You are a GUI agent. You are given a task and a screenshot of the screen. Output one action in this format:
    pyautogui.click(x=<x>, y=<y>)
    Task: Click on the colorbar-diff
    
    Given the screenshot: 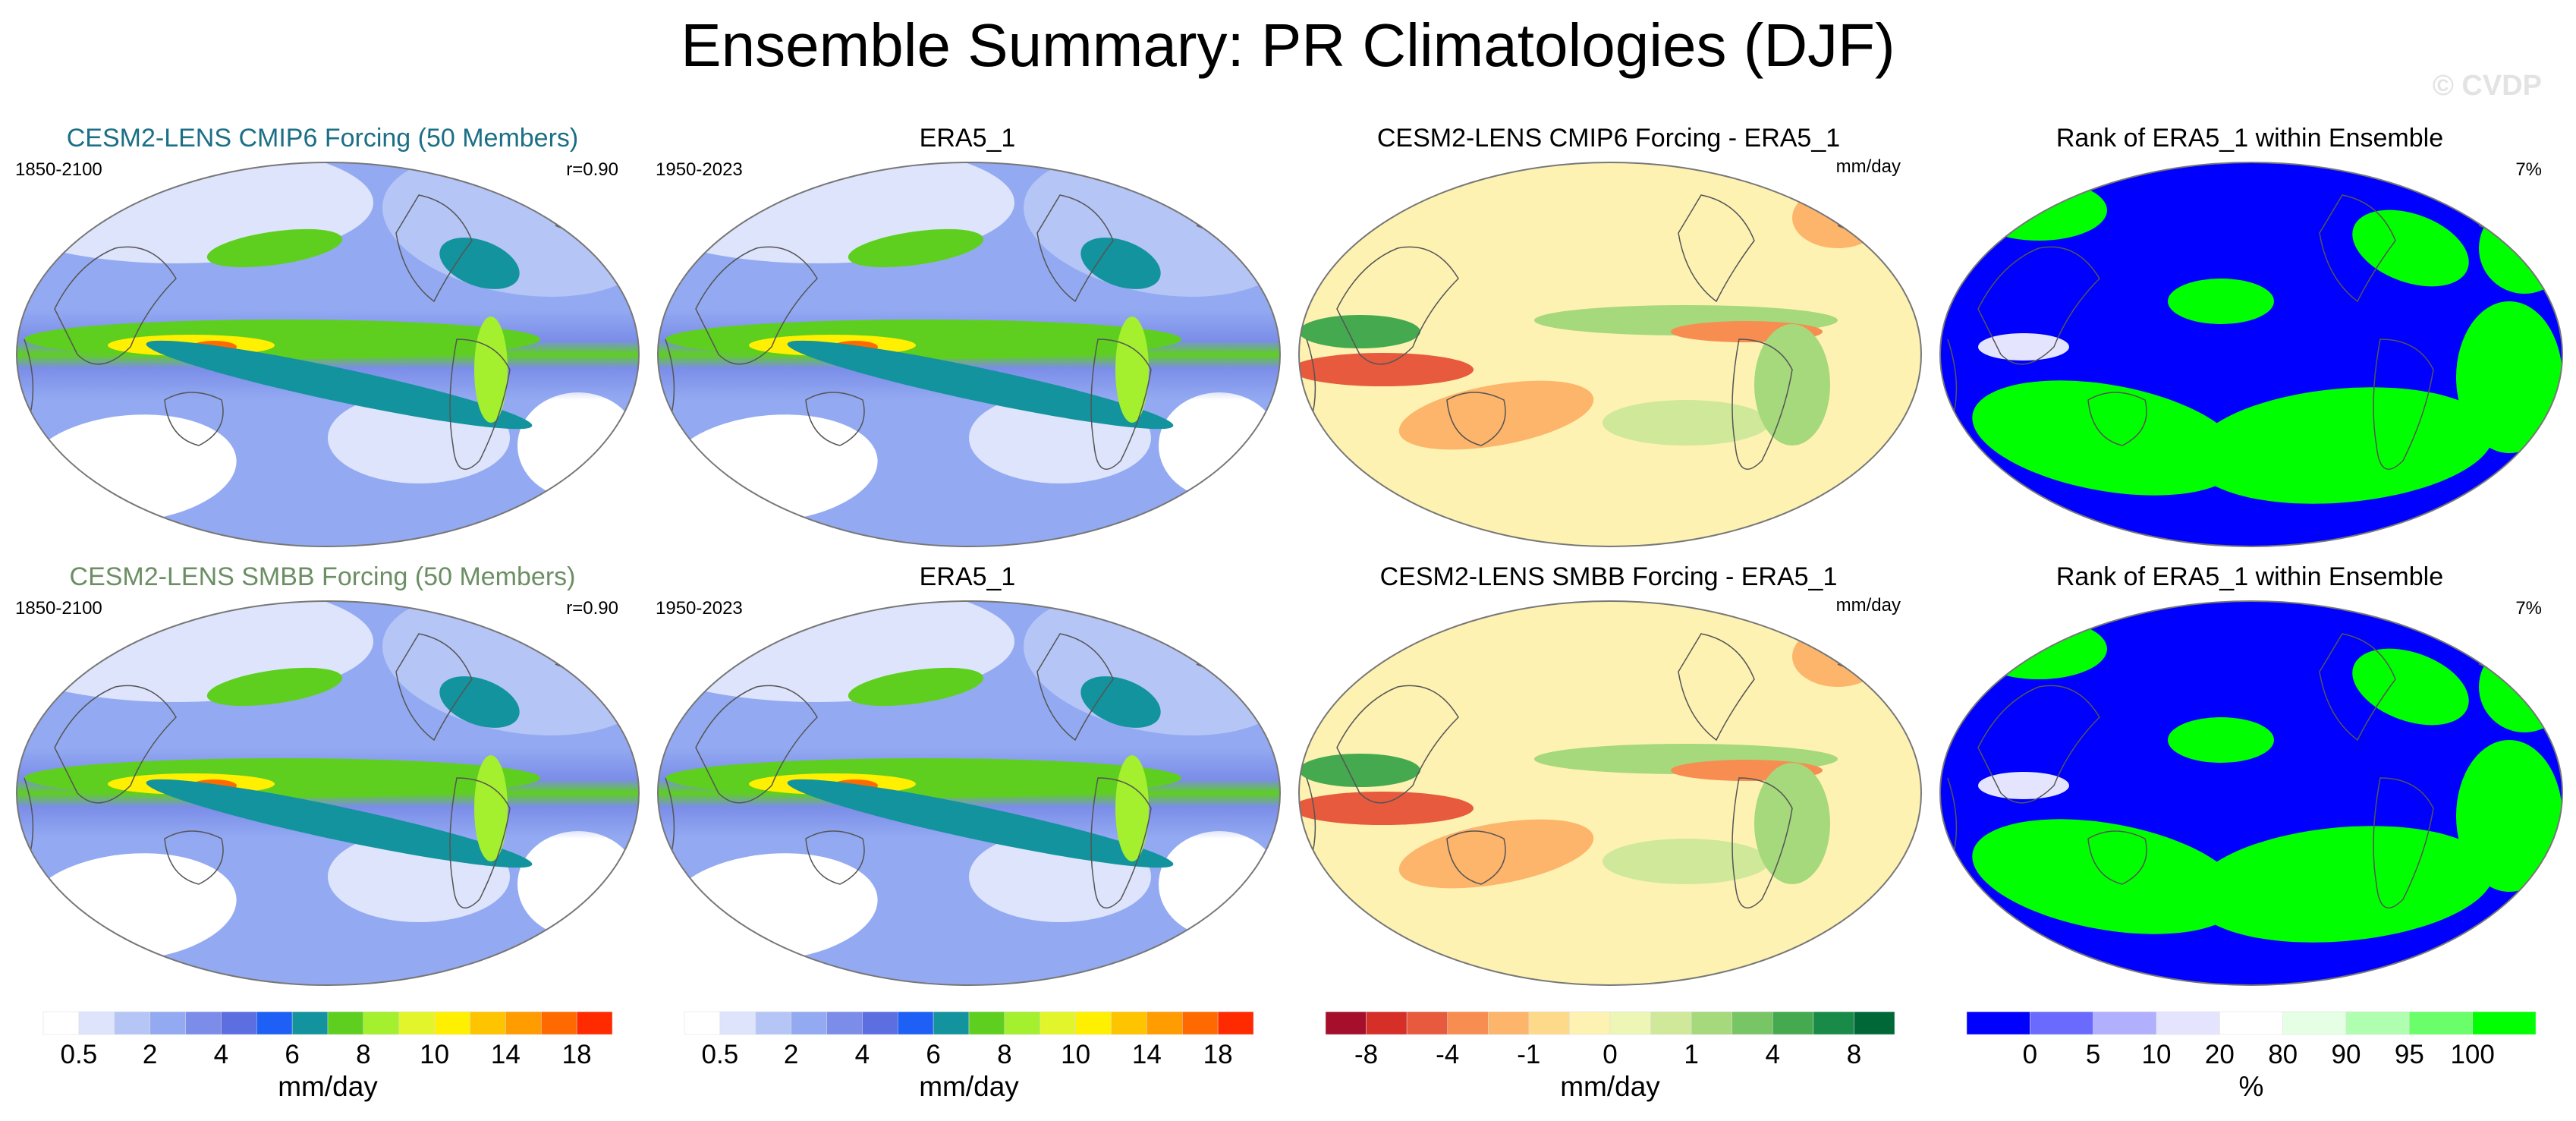 What is the action you would take?
    pyautogui.click(x=1610, y=1023)
    